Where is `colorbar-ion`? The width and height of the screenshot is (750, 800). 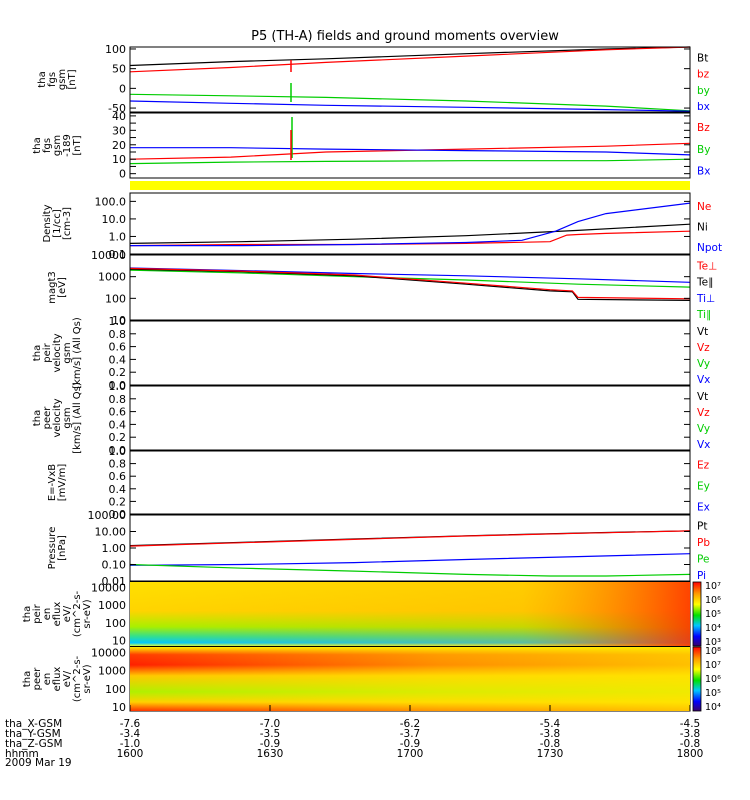 colorbar-ion is located at coordinates (697, 614).